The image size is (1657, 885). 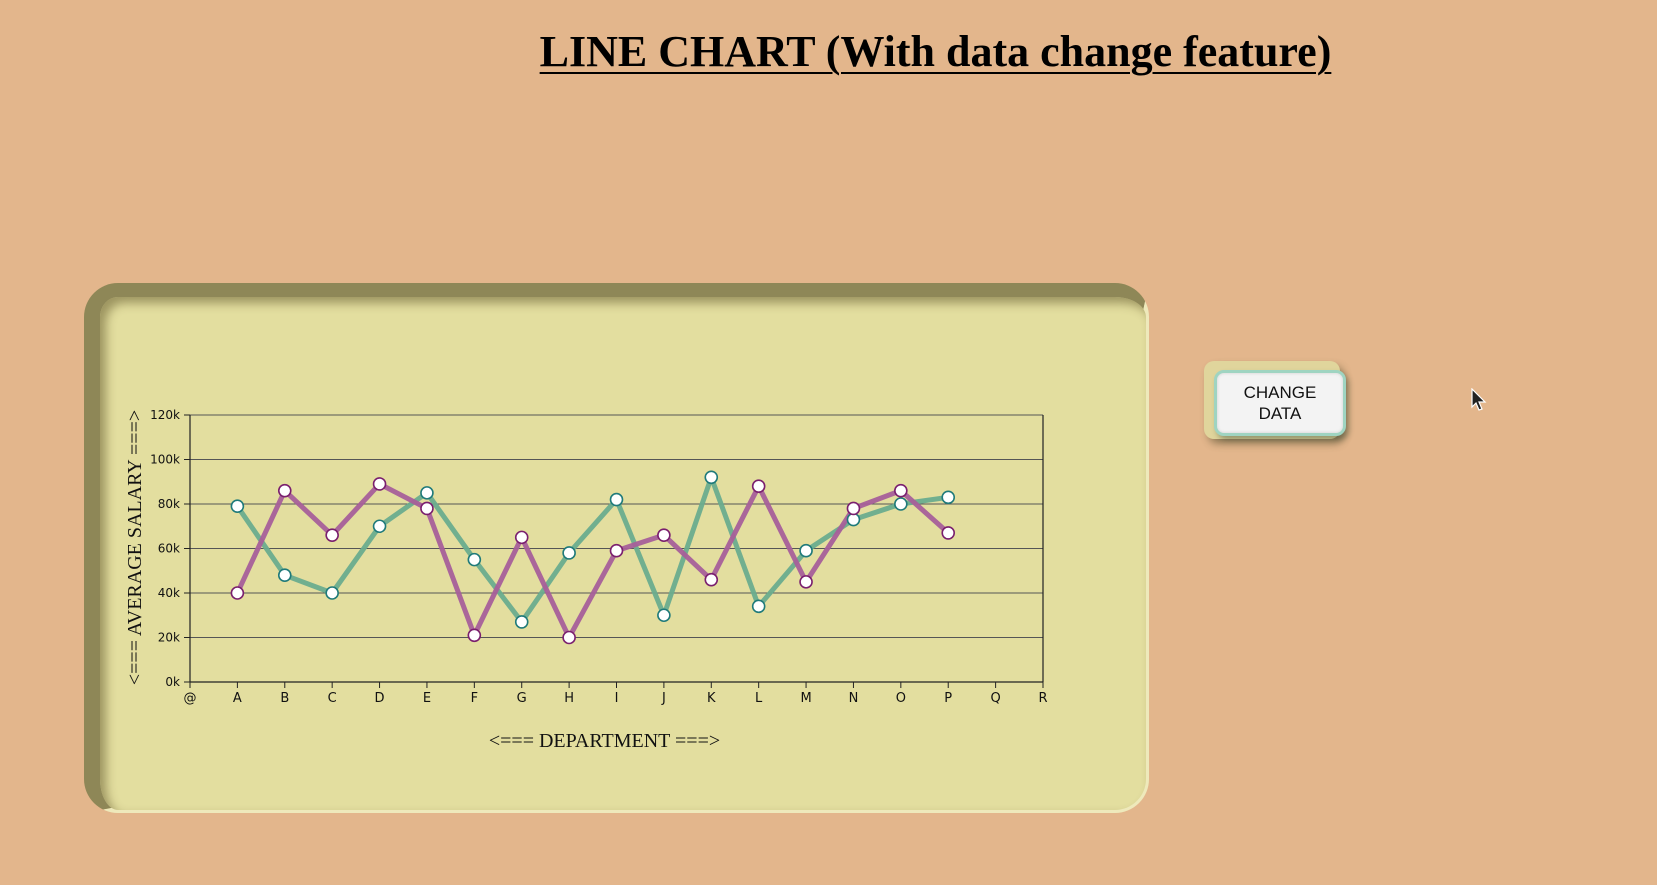 I want to click on y-tick-label: 40k, so click(x=169, y=593).